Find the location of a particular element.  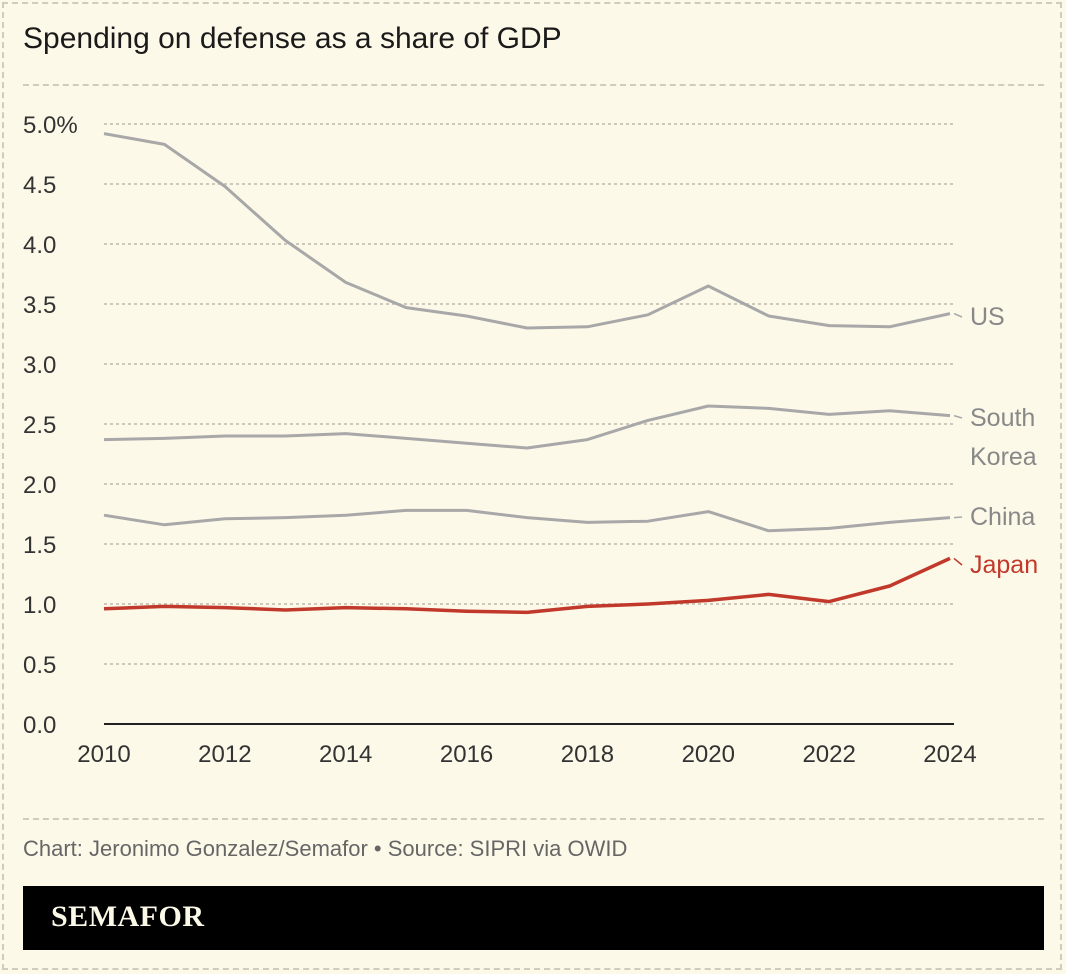

y-tick-label: 0.5 is located at coordinates (39, 665).